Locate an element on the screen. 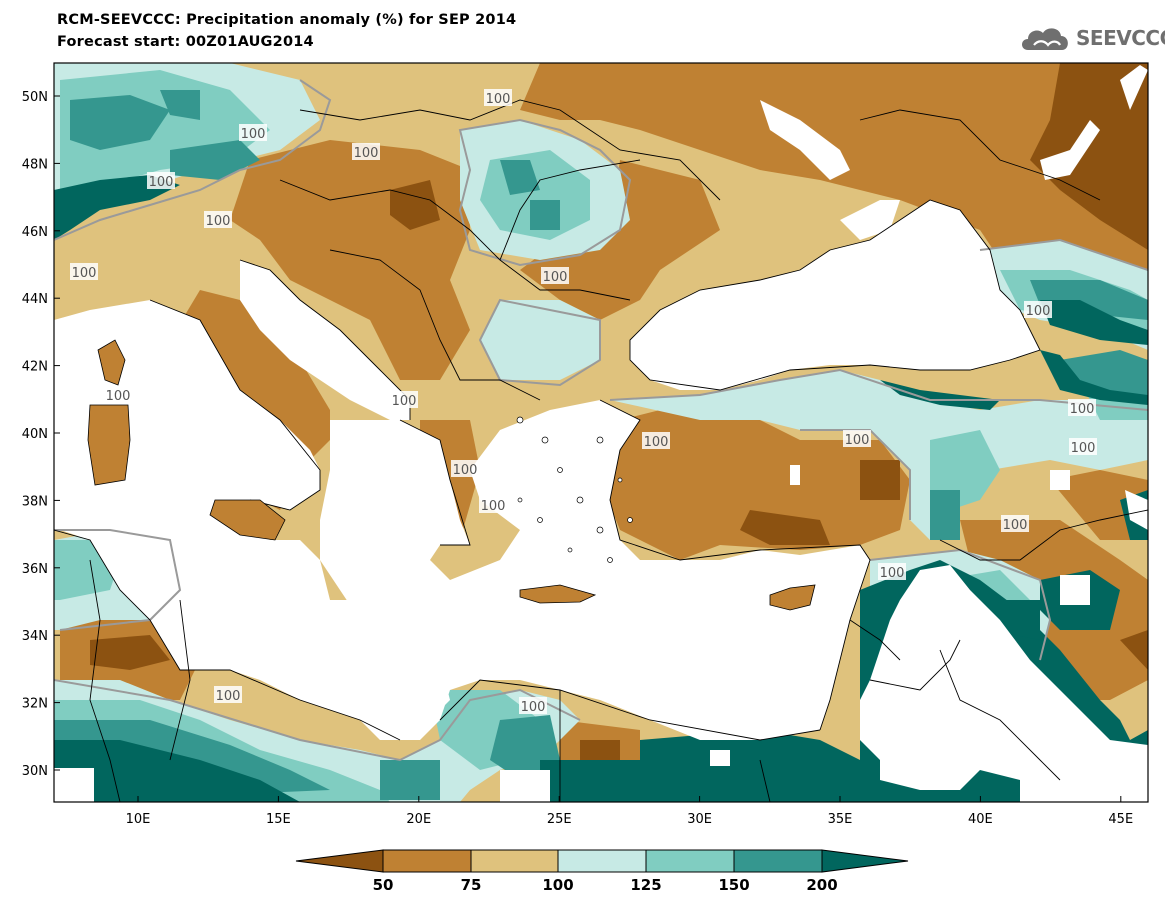  longitude-axis: 10E 15E 20E 25E 30E 35E 40E 45E is located at coordinates (629, 811).